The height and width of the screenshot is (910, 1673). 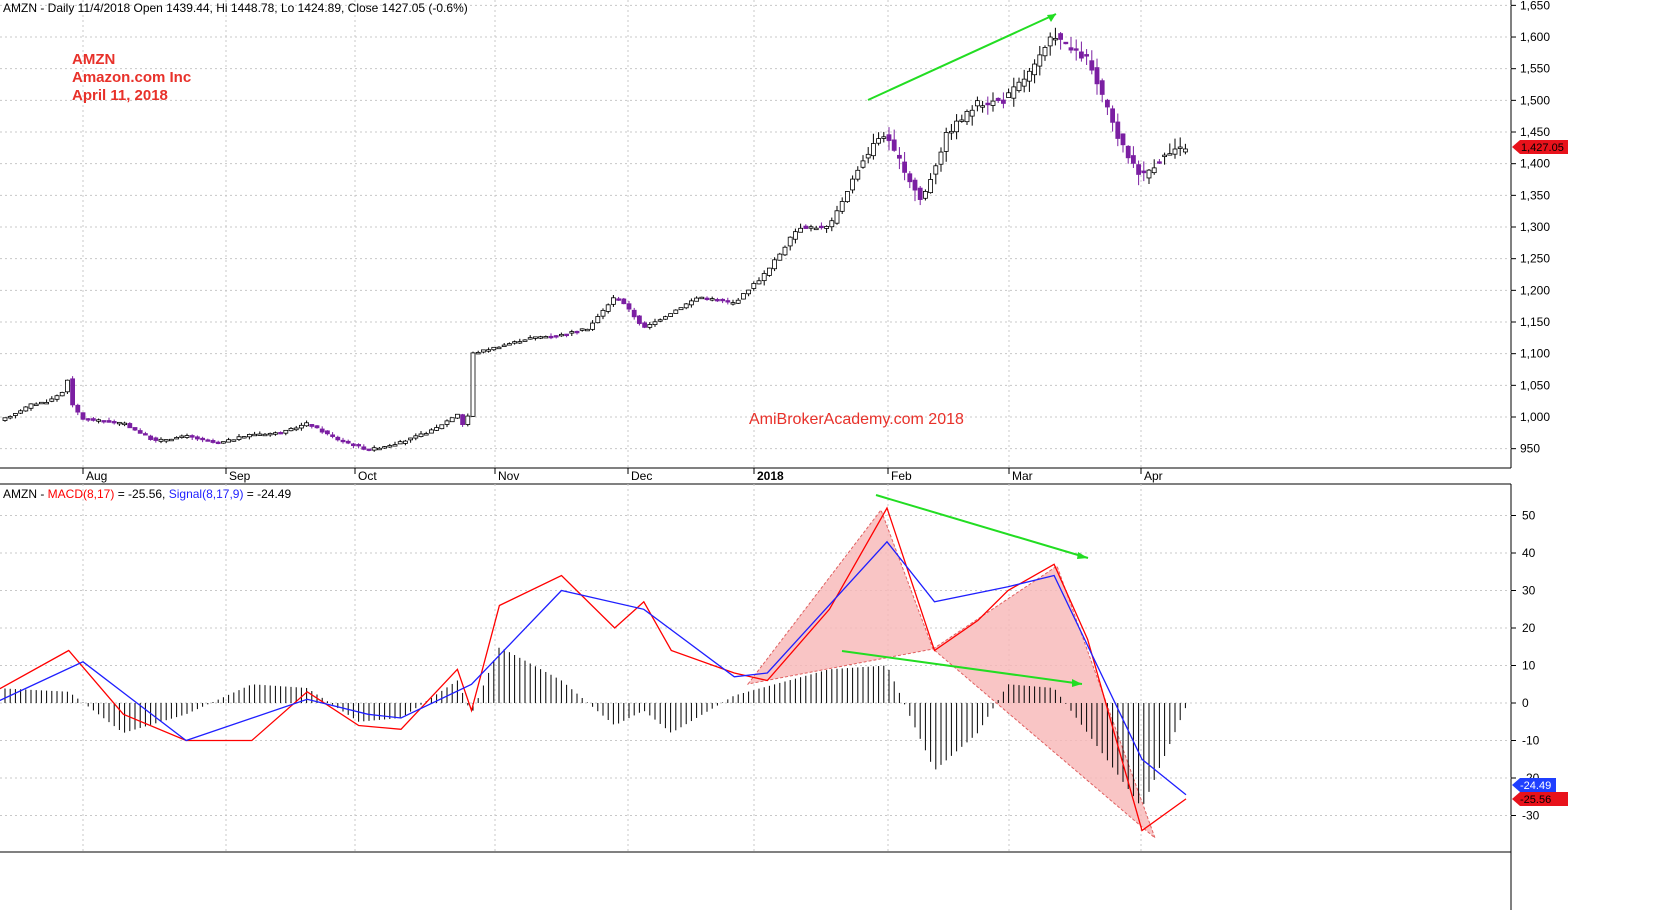 I want to click on price-trend-arrow, so click(x=962, y=57).